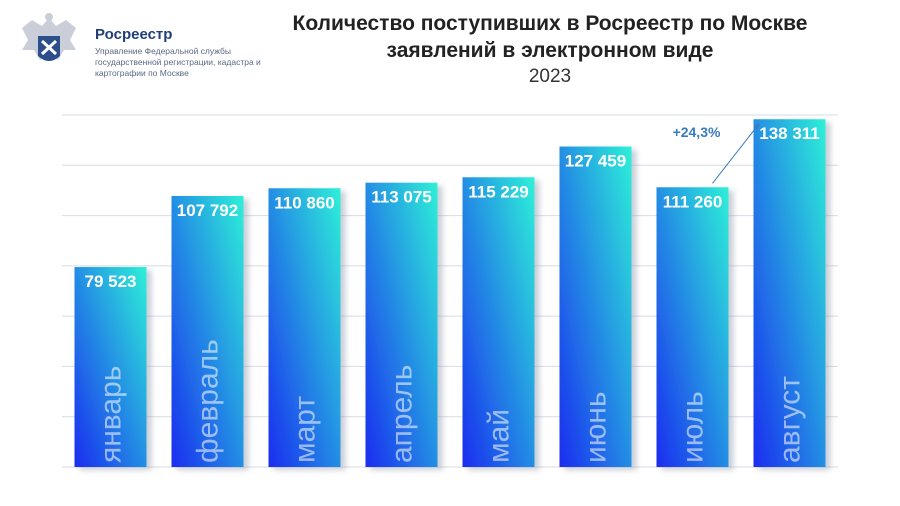 This screenshot has height=506, width=900. Describe the element at coordinates (208, 401) in the screenshot. I see `category-label: февраль` at that location.